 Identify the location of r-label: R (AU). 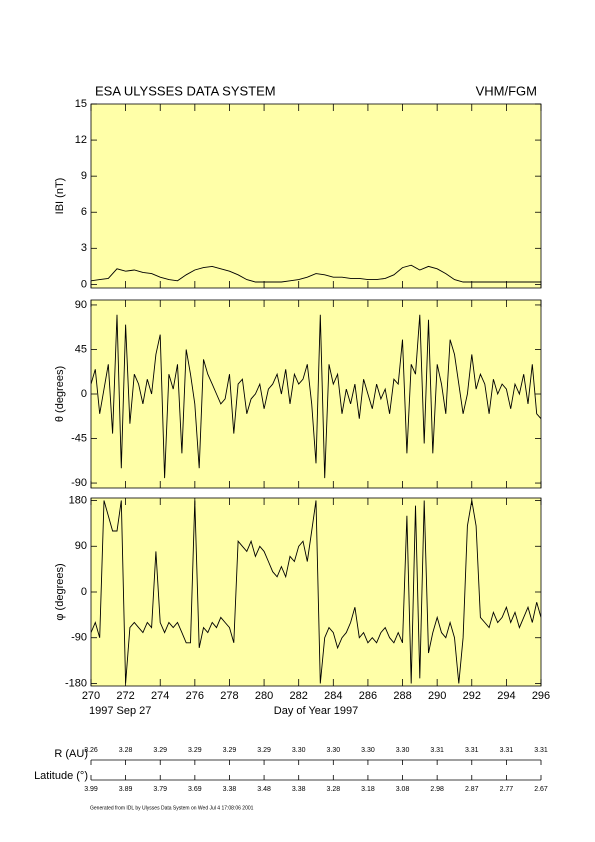
(71, 754).